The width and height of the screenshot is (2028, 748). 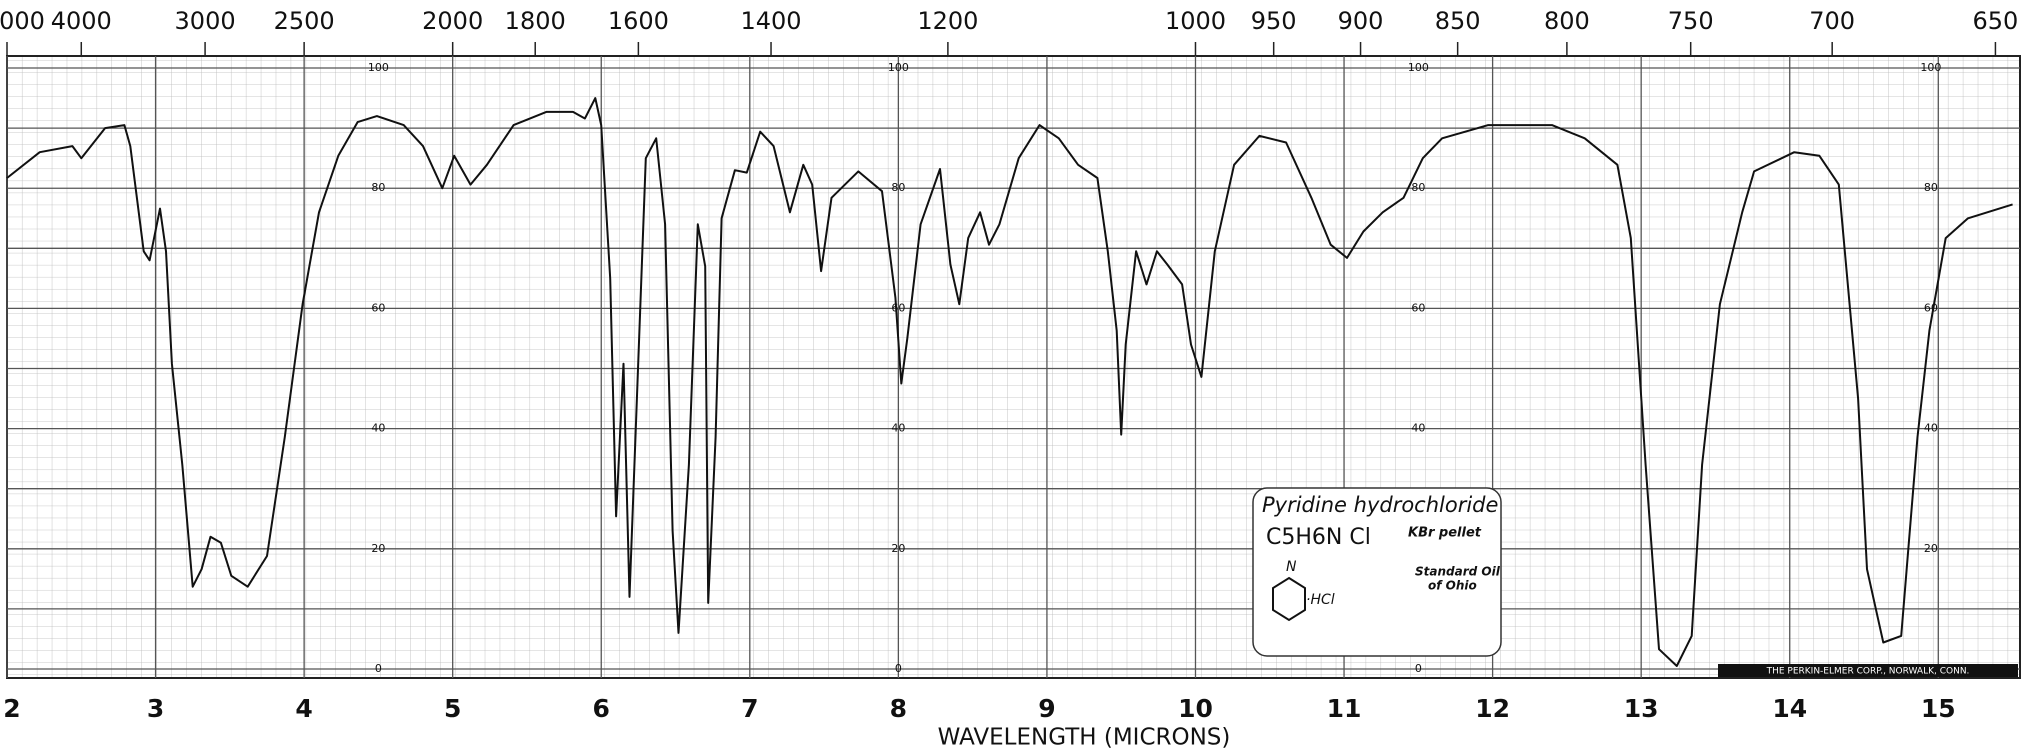 What do you see at coordinates (1996, 21) in the screenshot?
I see `x2-tick-label: 650` at bounding box center [1996, 21].